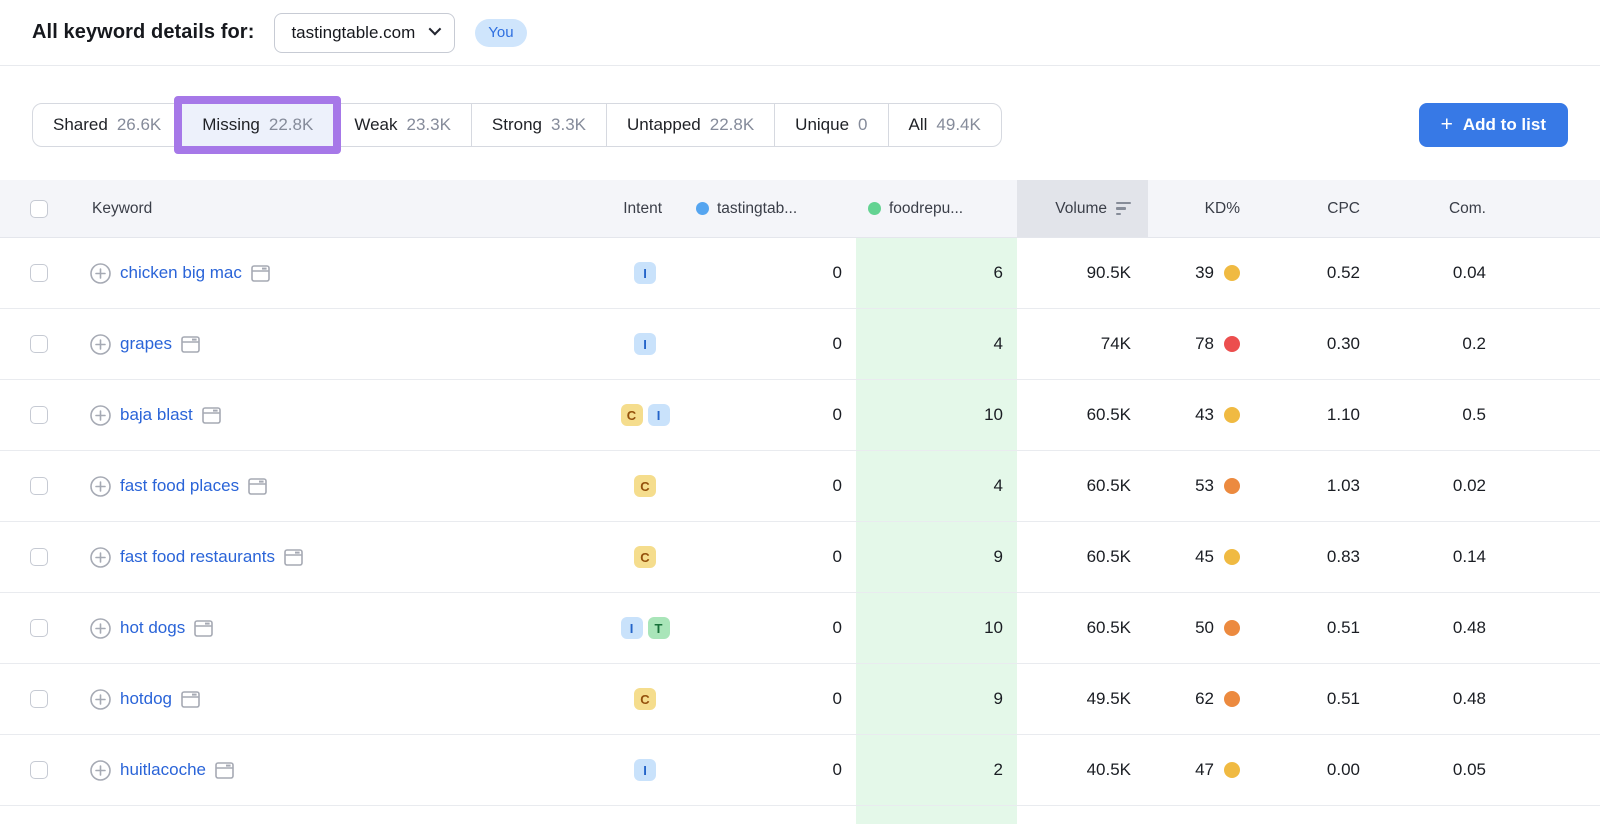 The height and width of the screenshot is (824, 1600). Describe the element at coordinates (1082, 344) in the screenshot. I see `volume-cell: 74K` at that location.